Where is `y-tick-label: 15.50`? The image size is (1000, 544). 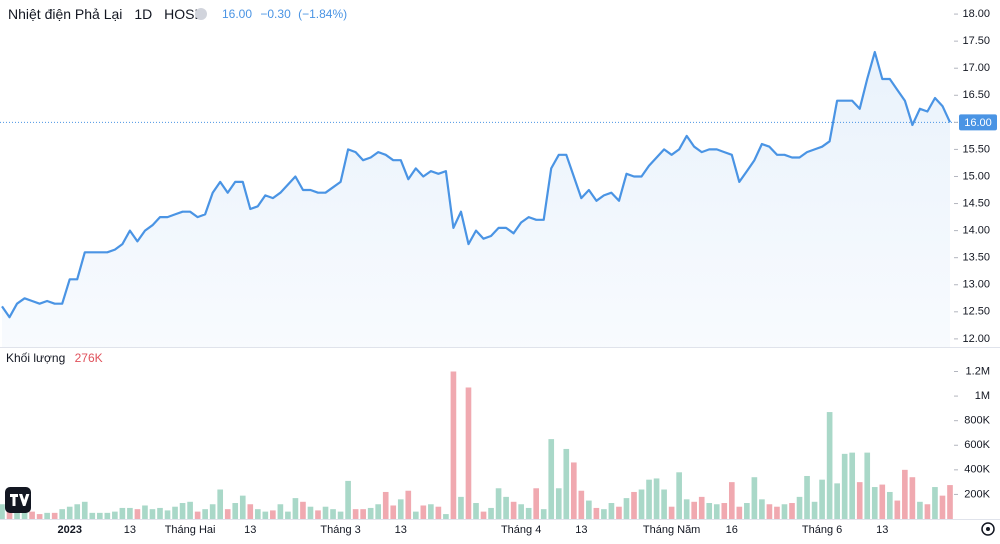
y-tick-label: 15.50 is located at coordinates (976, 149).